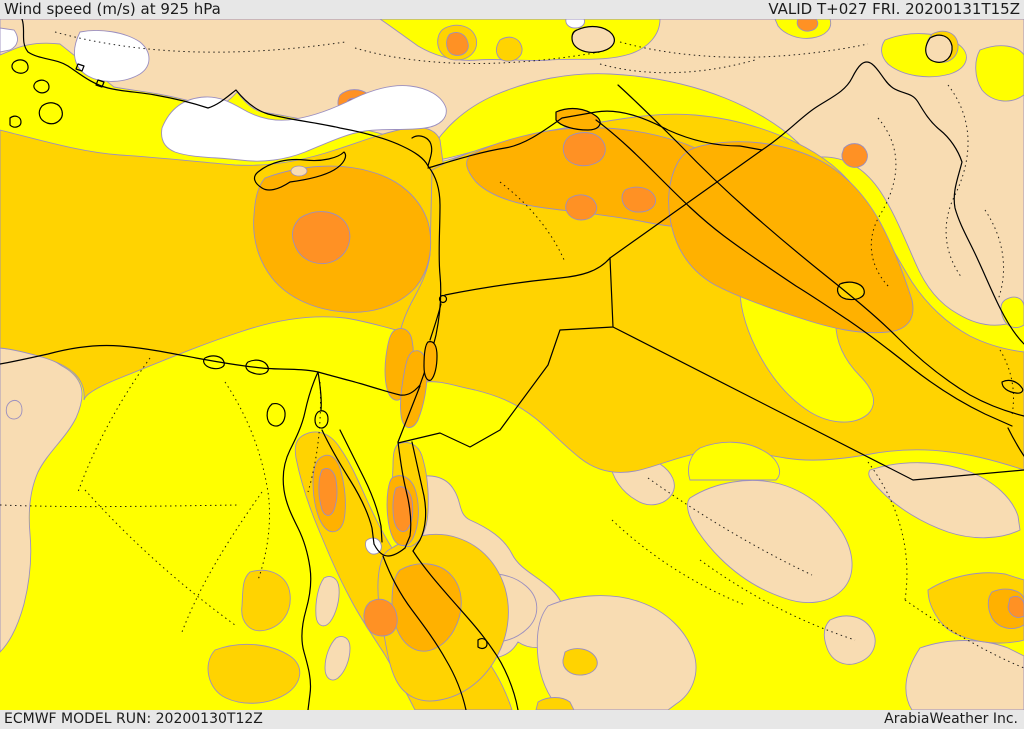  Describe the element at coordinates (850, 291) in the screenshot. I see `lake-habbaniyah` at that location.